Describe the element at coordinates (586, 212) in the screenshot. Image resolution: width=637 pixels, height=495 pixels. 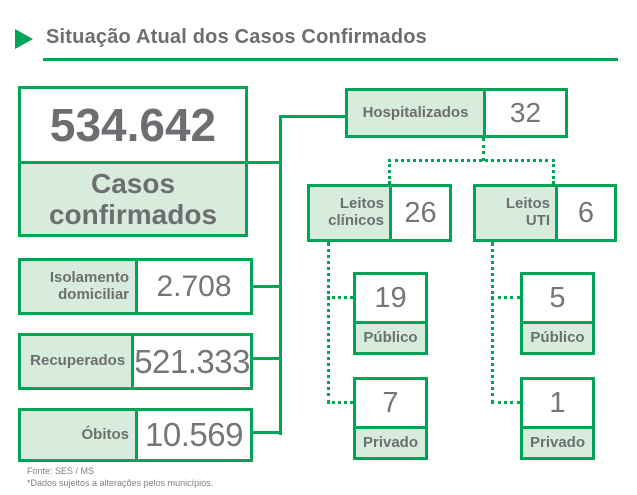
I see `icu-beds-value: 6` at that location.